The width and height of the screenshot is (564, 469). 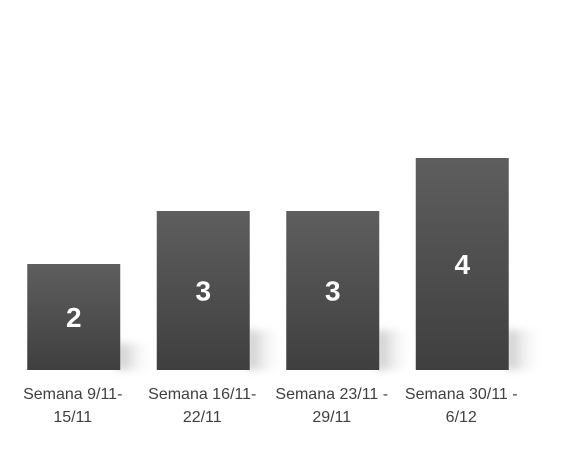 I want to click on category-label-line: Semana 23/11 -, so click(x=331, y=394).